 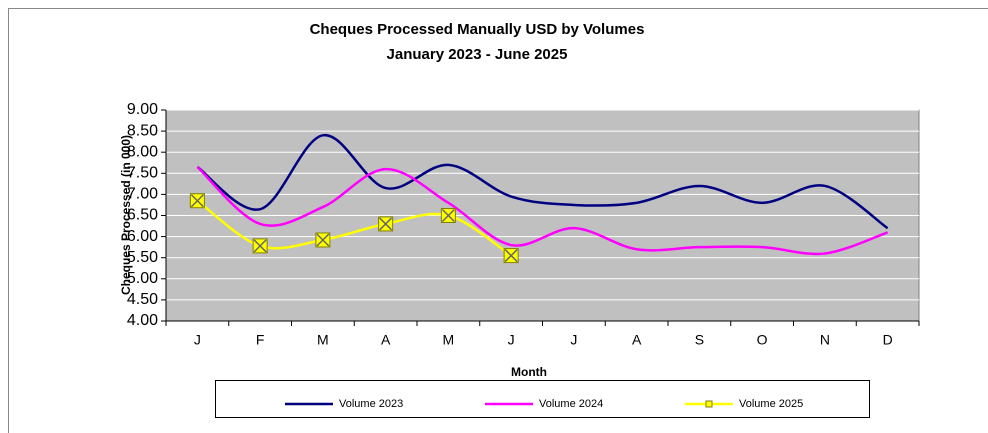 I want to click on y-tick-label: 4.50, so click(x=142, y=299).